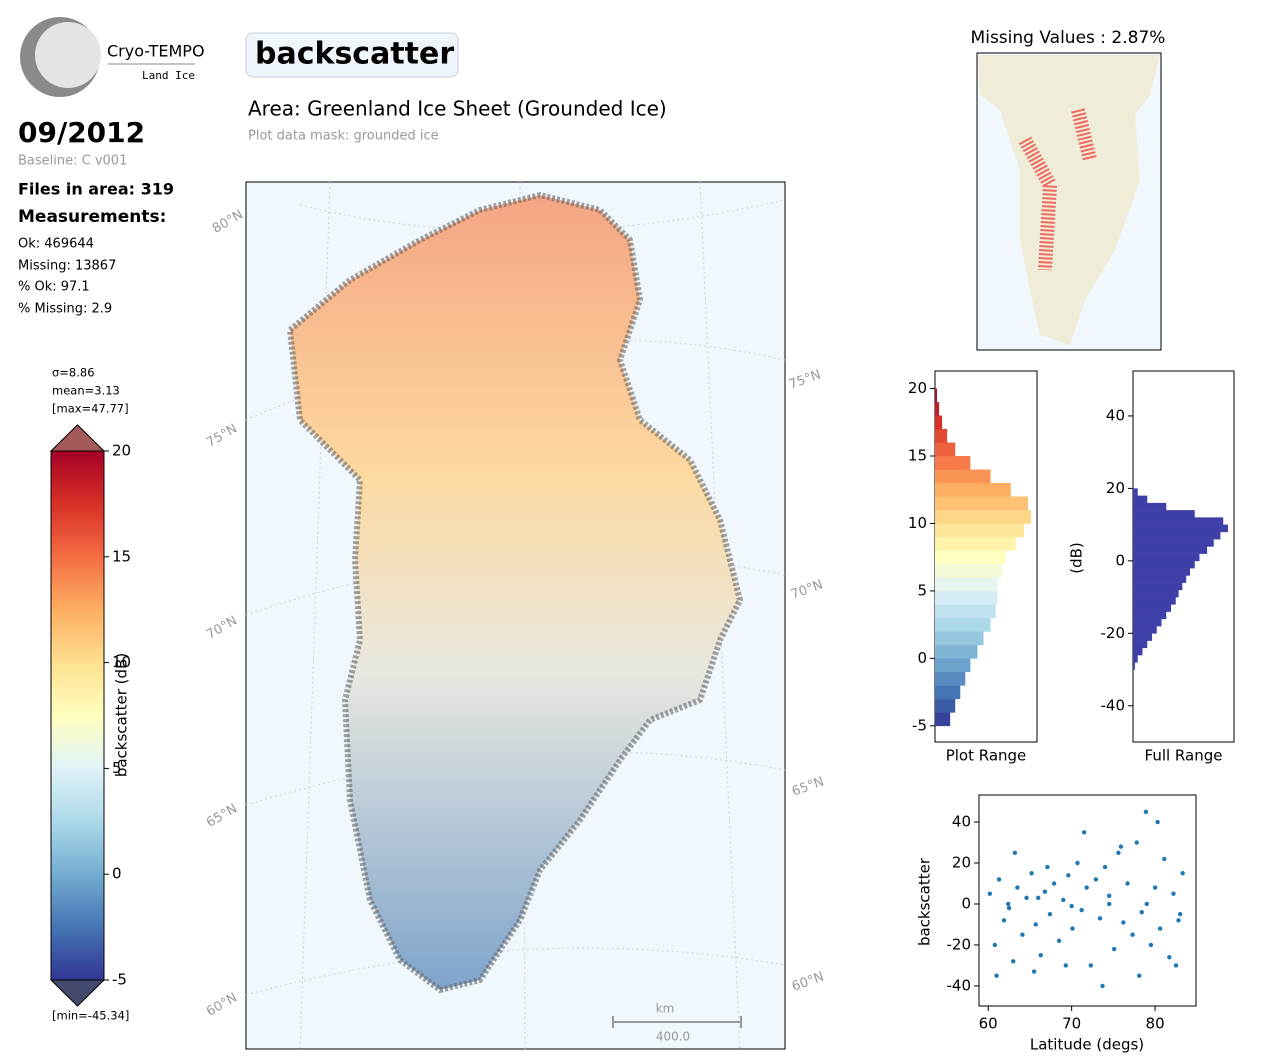 Image resolution: width=1272 pixels, height=1060 pixels. What do you see at coordinates (77, 438) in the screenshot?
I see `extend-top` at bounding box center [77, 438].